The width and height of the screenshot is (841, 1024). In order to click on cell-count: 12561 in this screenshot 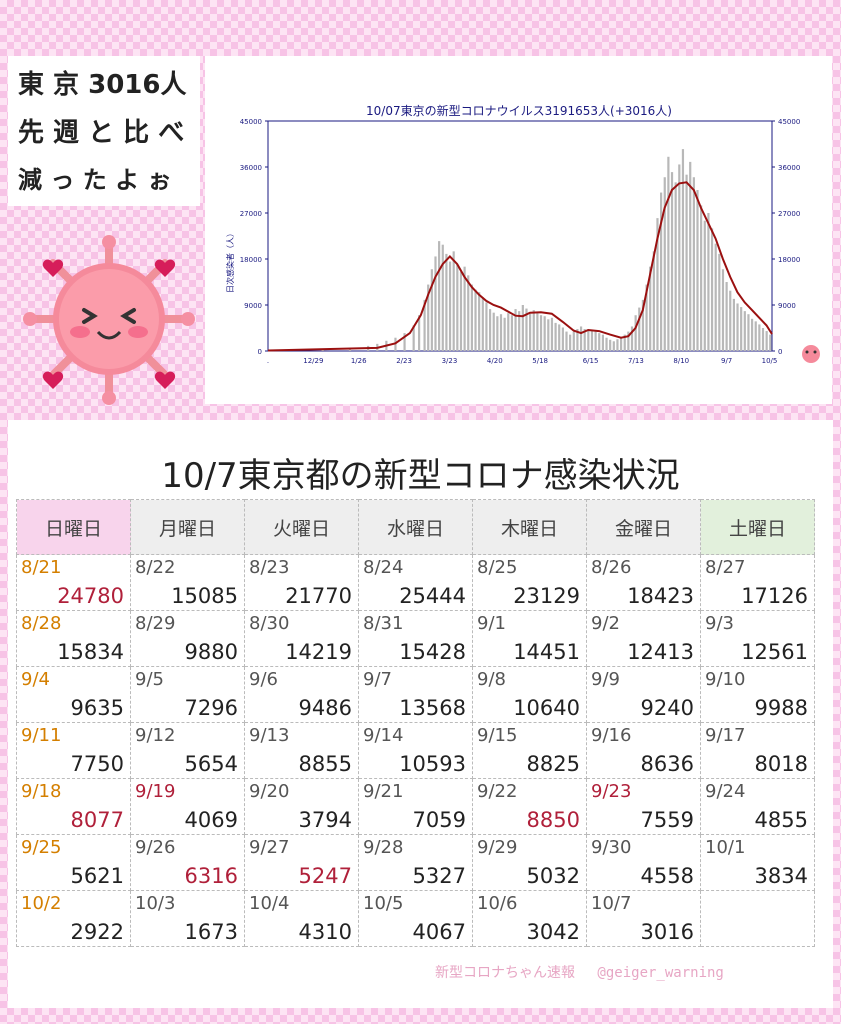, I will do `click(774, 652)`.